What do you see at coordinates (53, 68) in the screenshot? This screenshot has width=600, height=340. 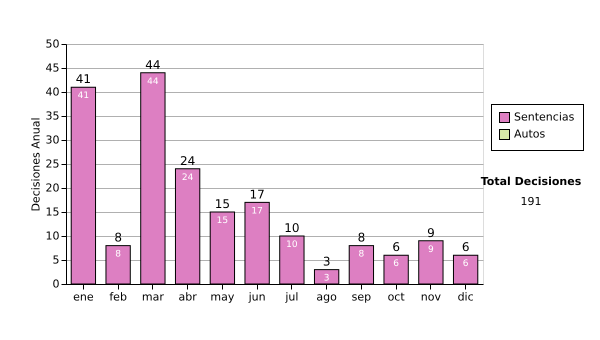 I see `y-tick-label: 45` at bounding box center [53, 68].